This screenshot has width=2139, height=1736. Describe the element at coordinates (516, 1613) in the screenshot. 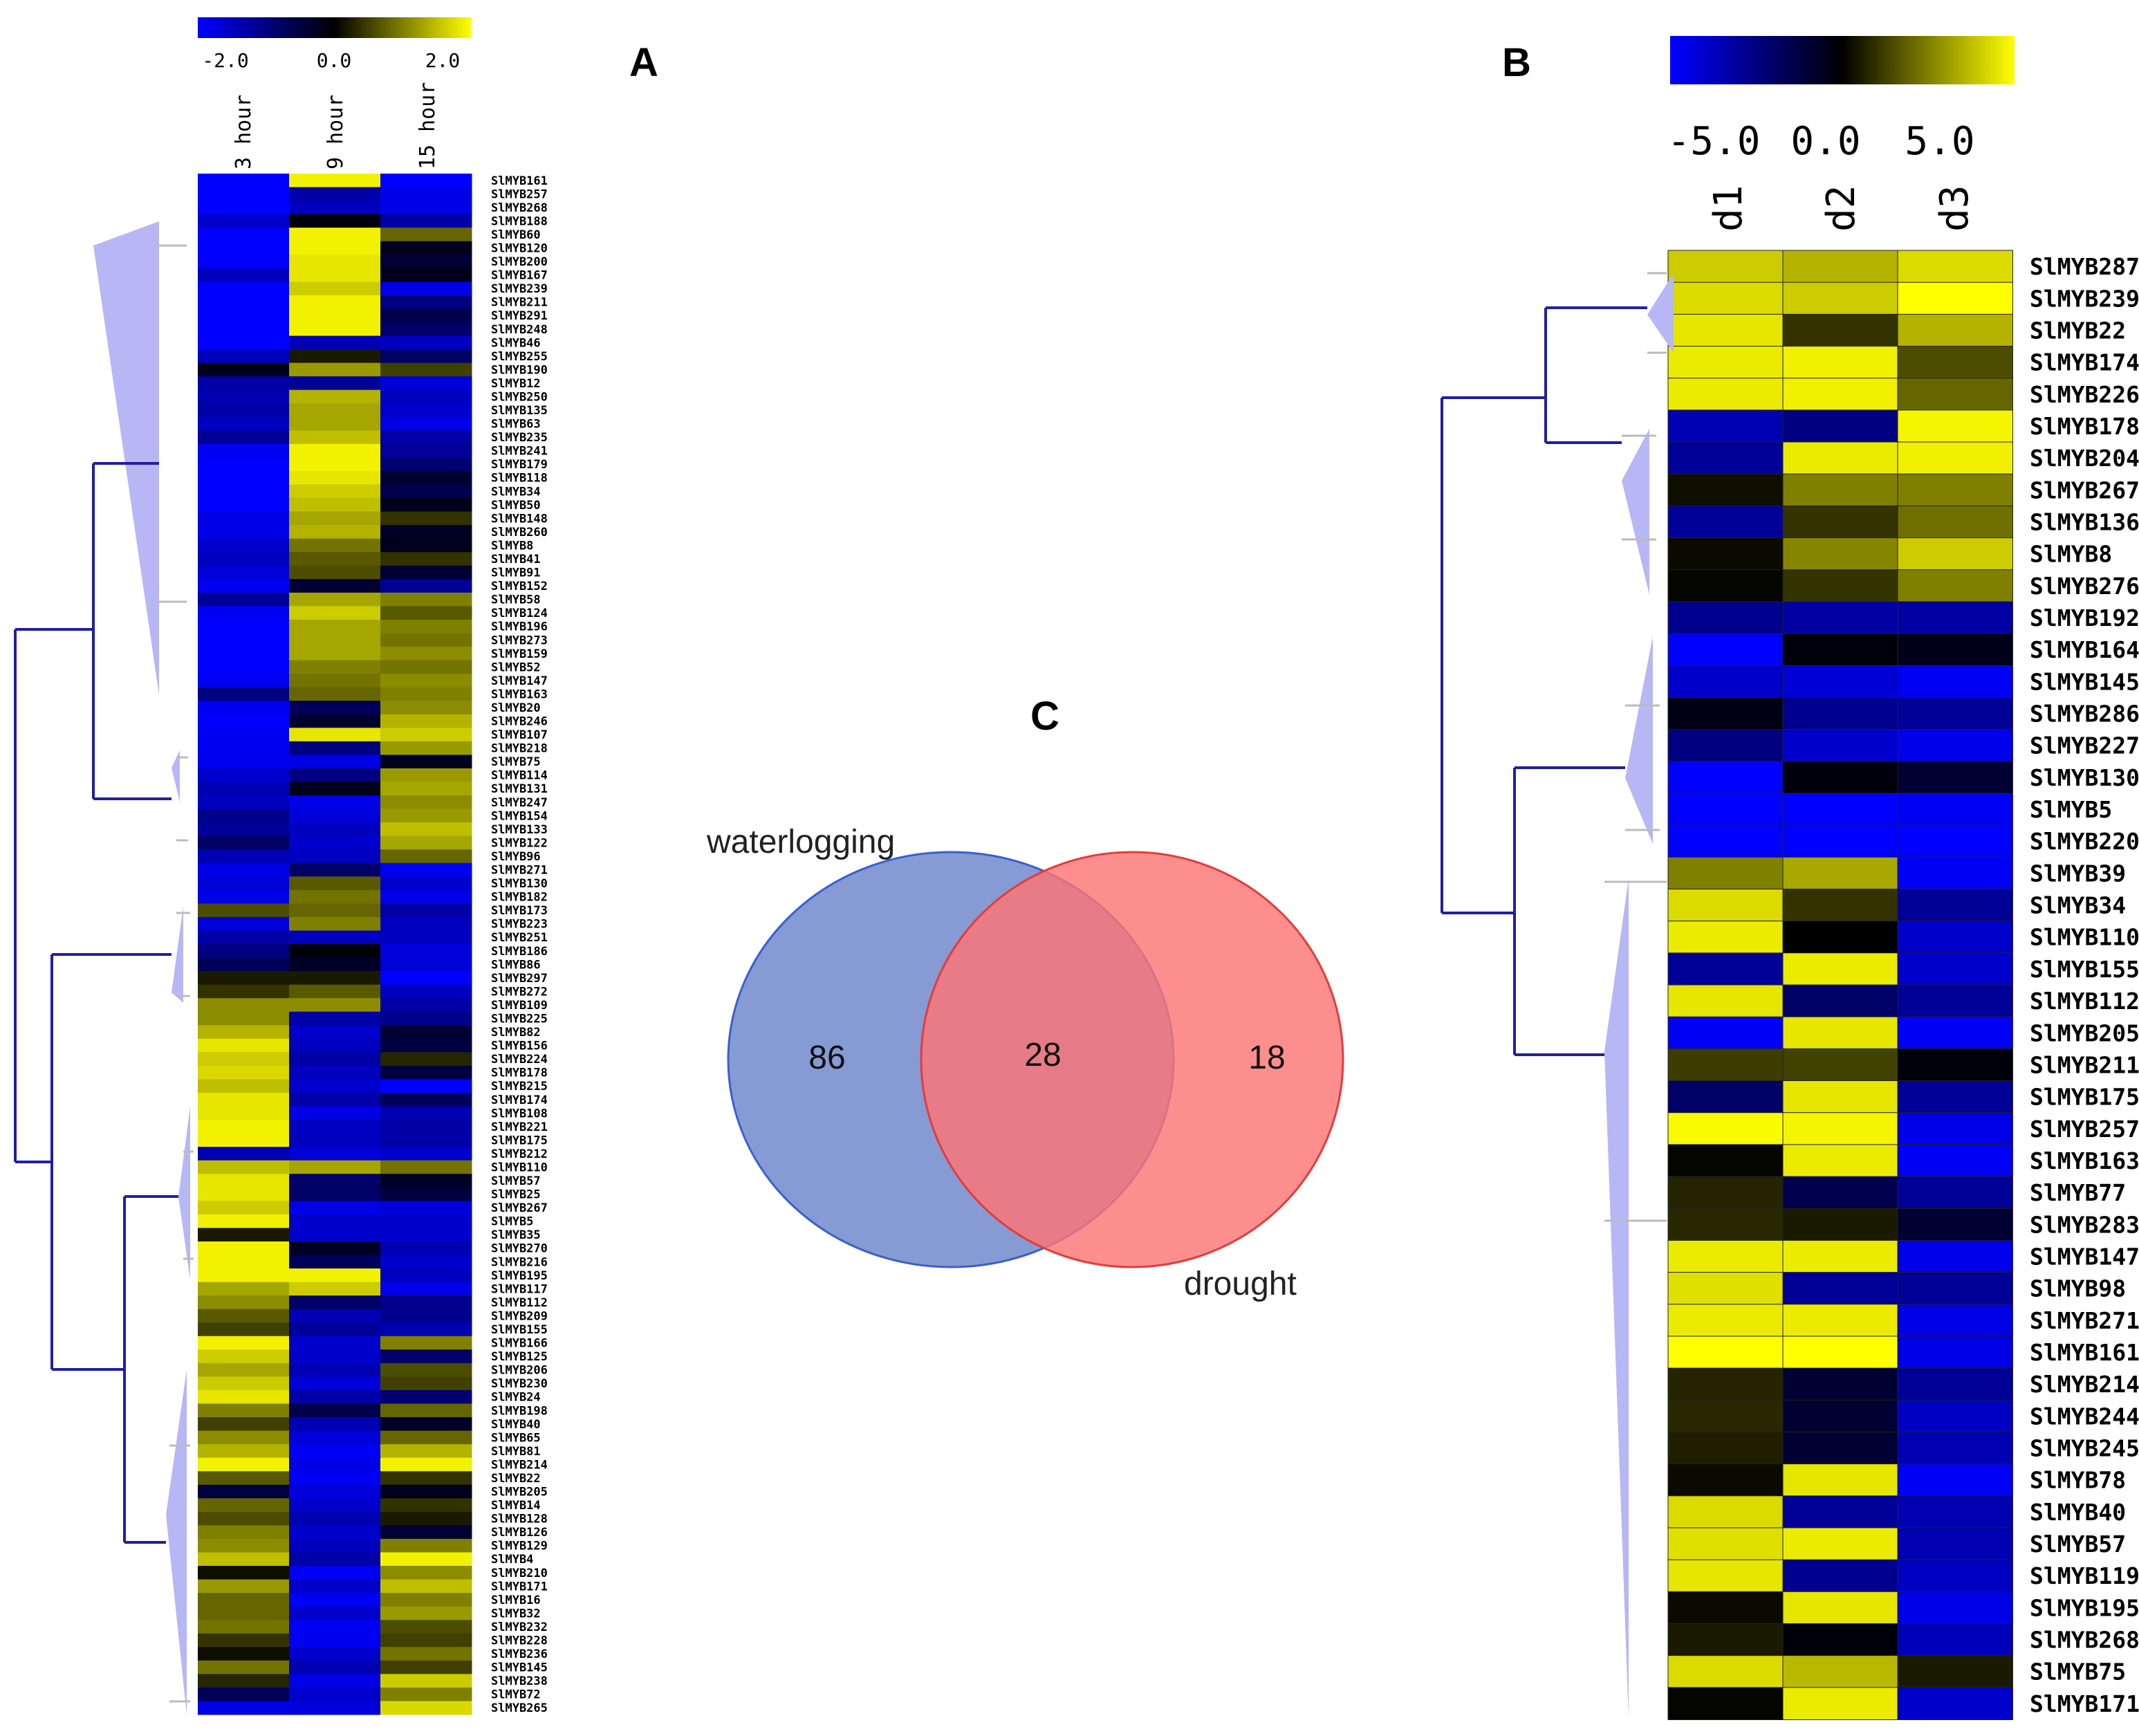

I see `heatmap-a-row-label: SlMYB32` at that location.